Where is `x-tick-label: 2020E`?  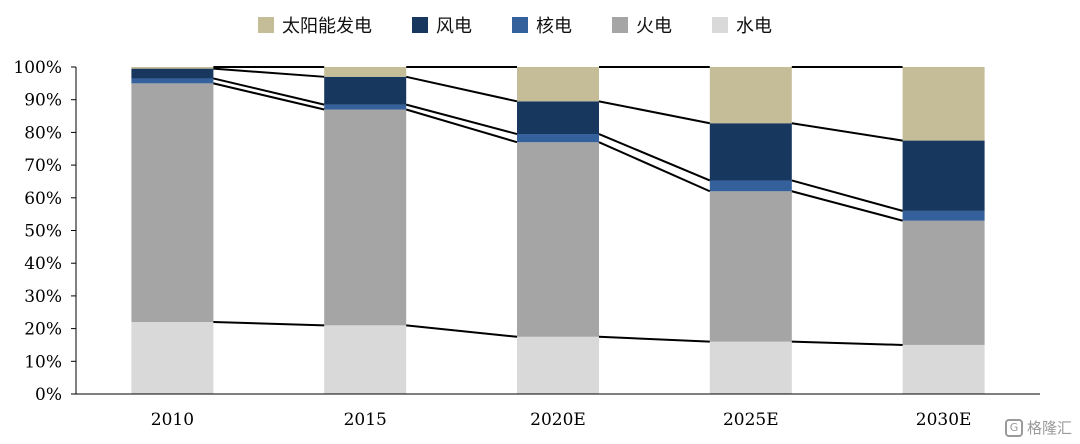 x-tick-label: 2020E is located at coordinates (558, 420).